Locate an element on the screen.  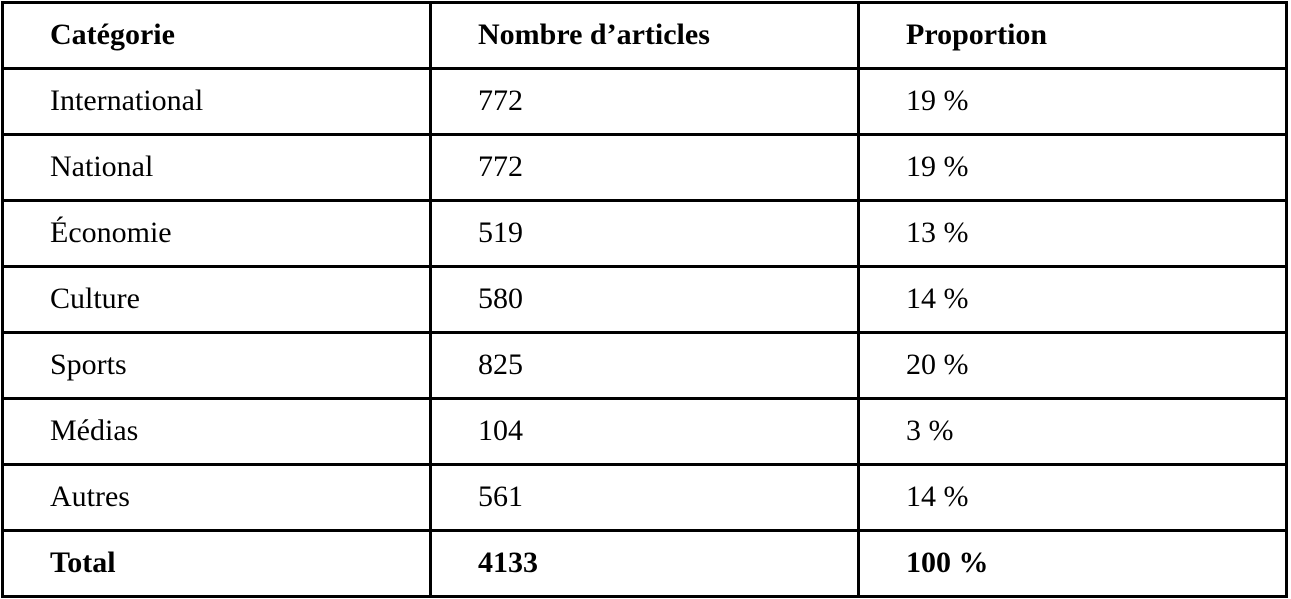
table-cell: 580 is located at coordinates (646, 301).